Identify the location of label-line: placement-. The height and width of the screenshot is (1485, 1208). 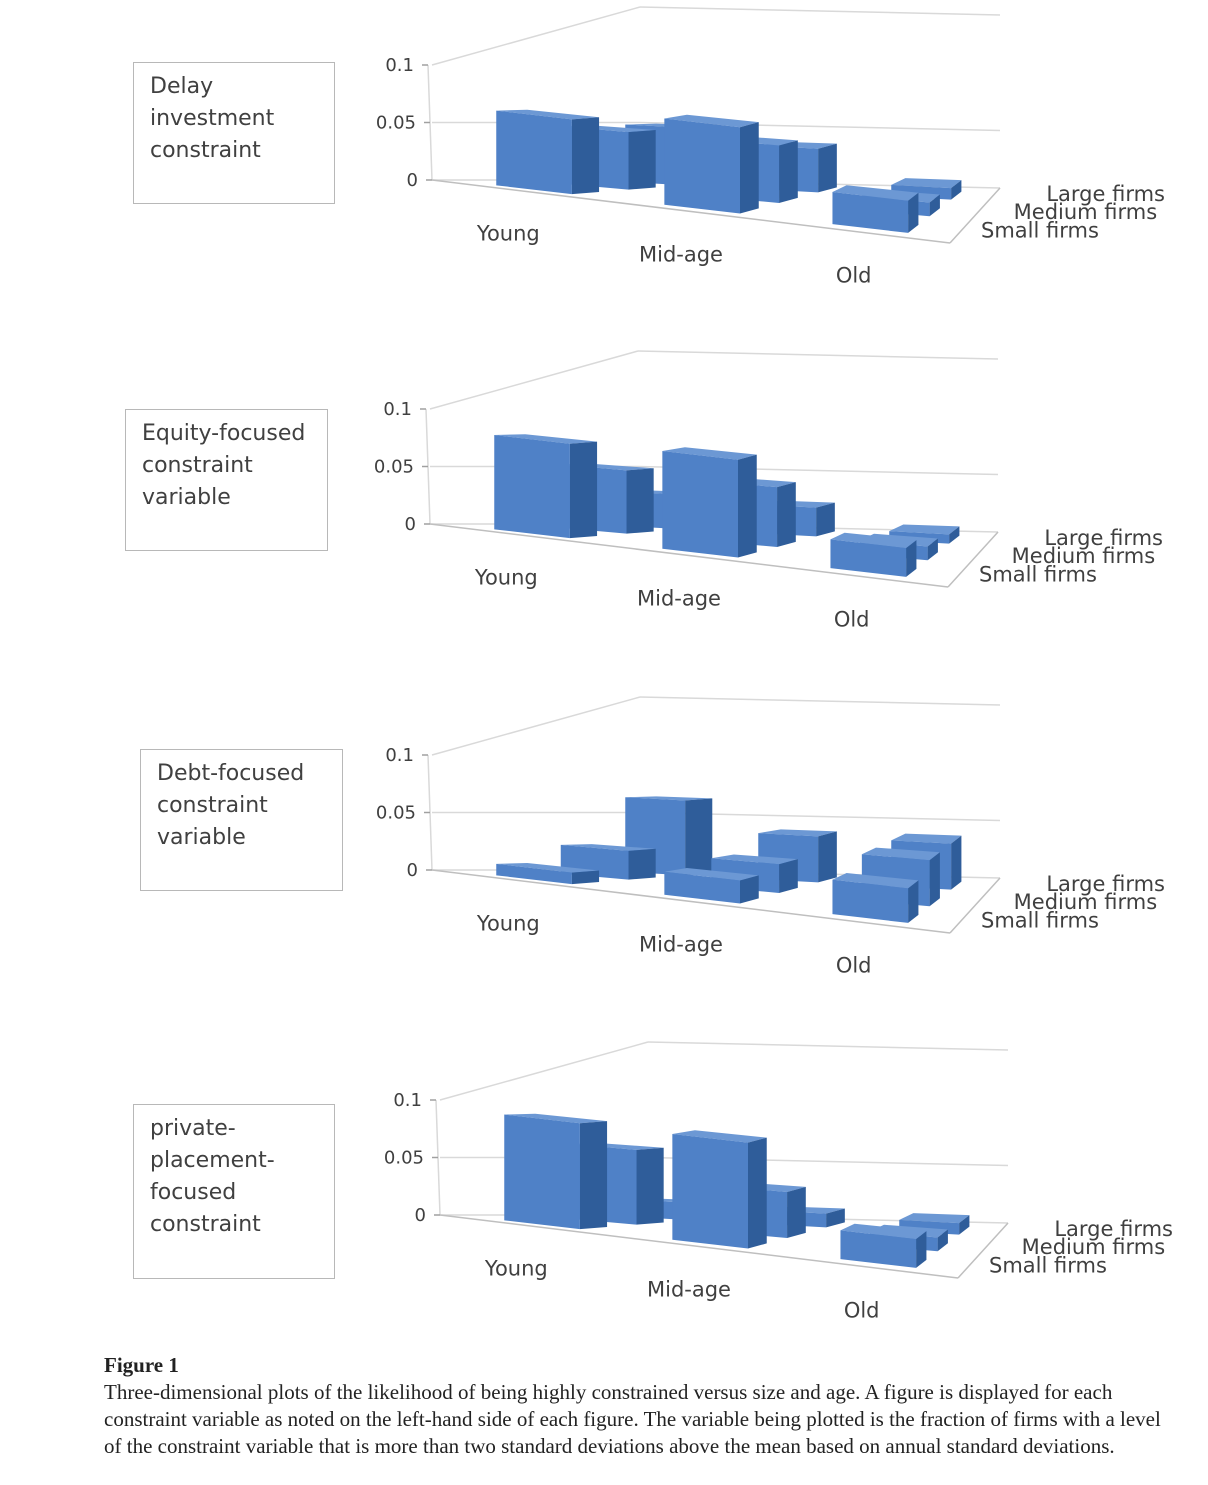
(212, 1160).